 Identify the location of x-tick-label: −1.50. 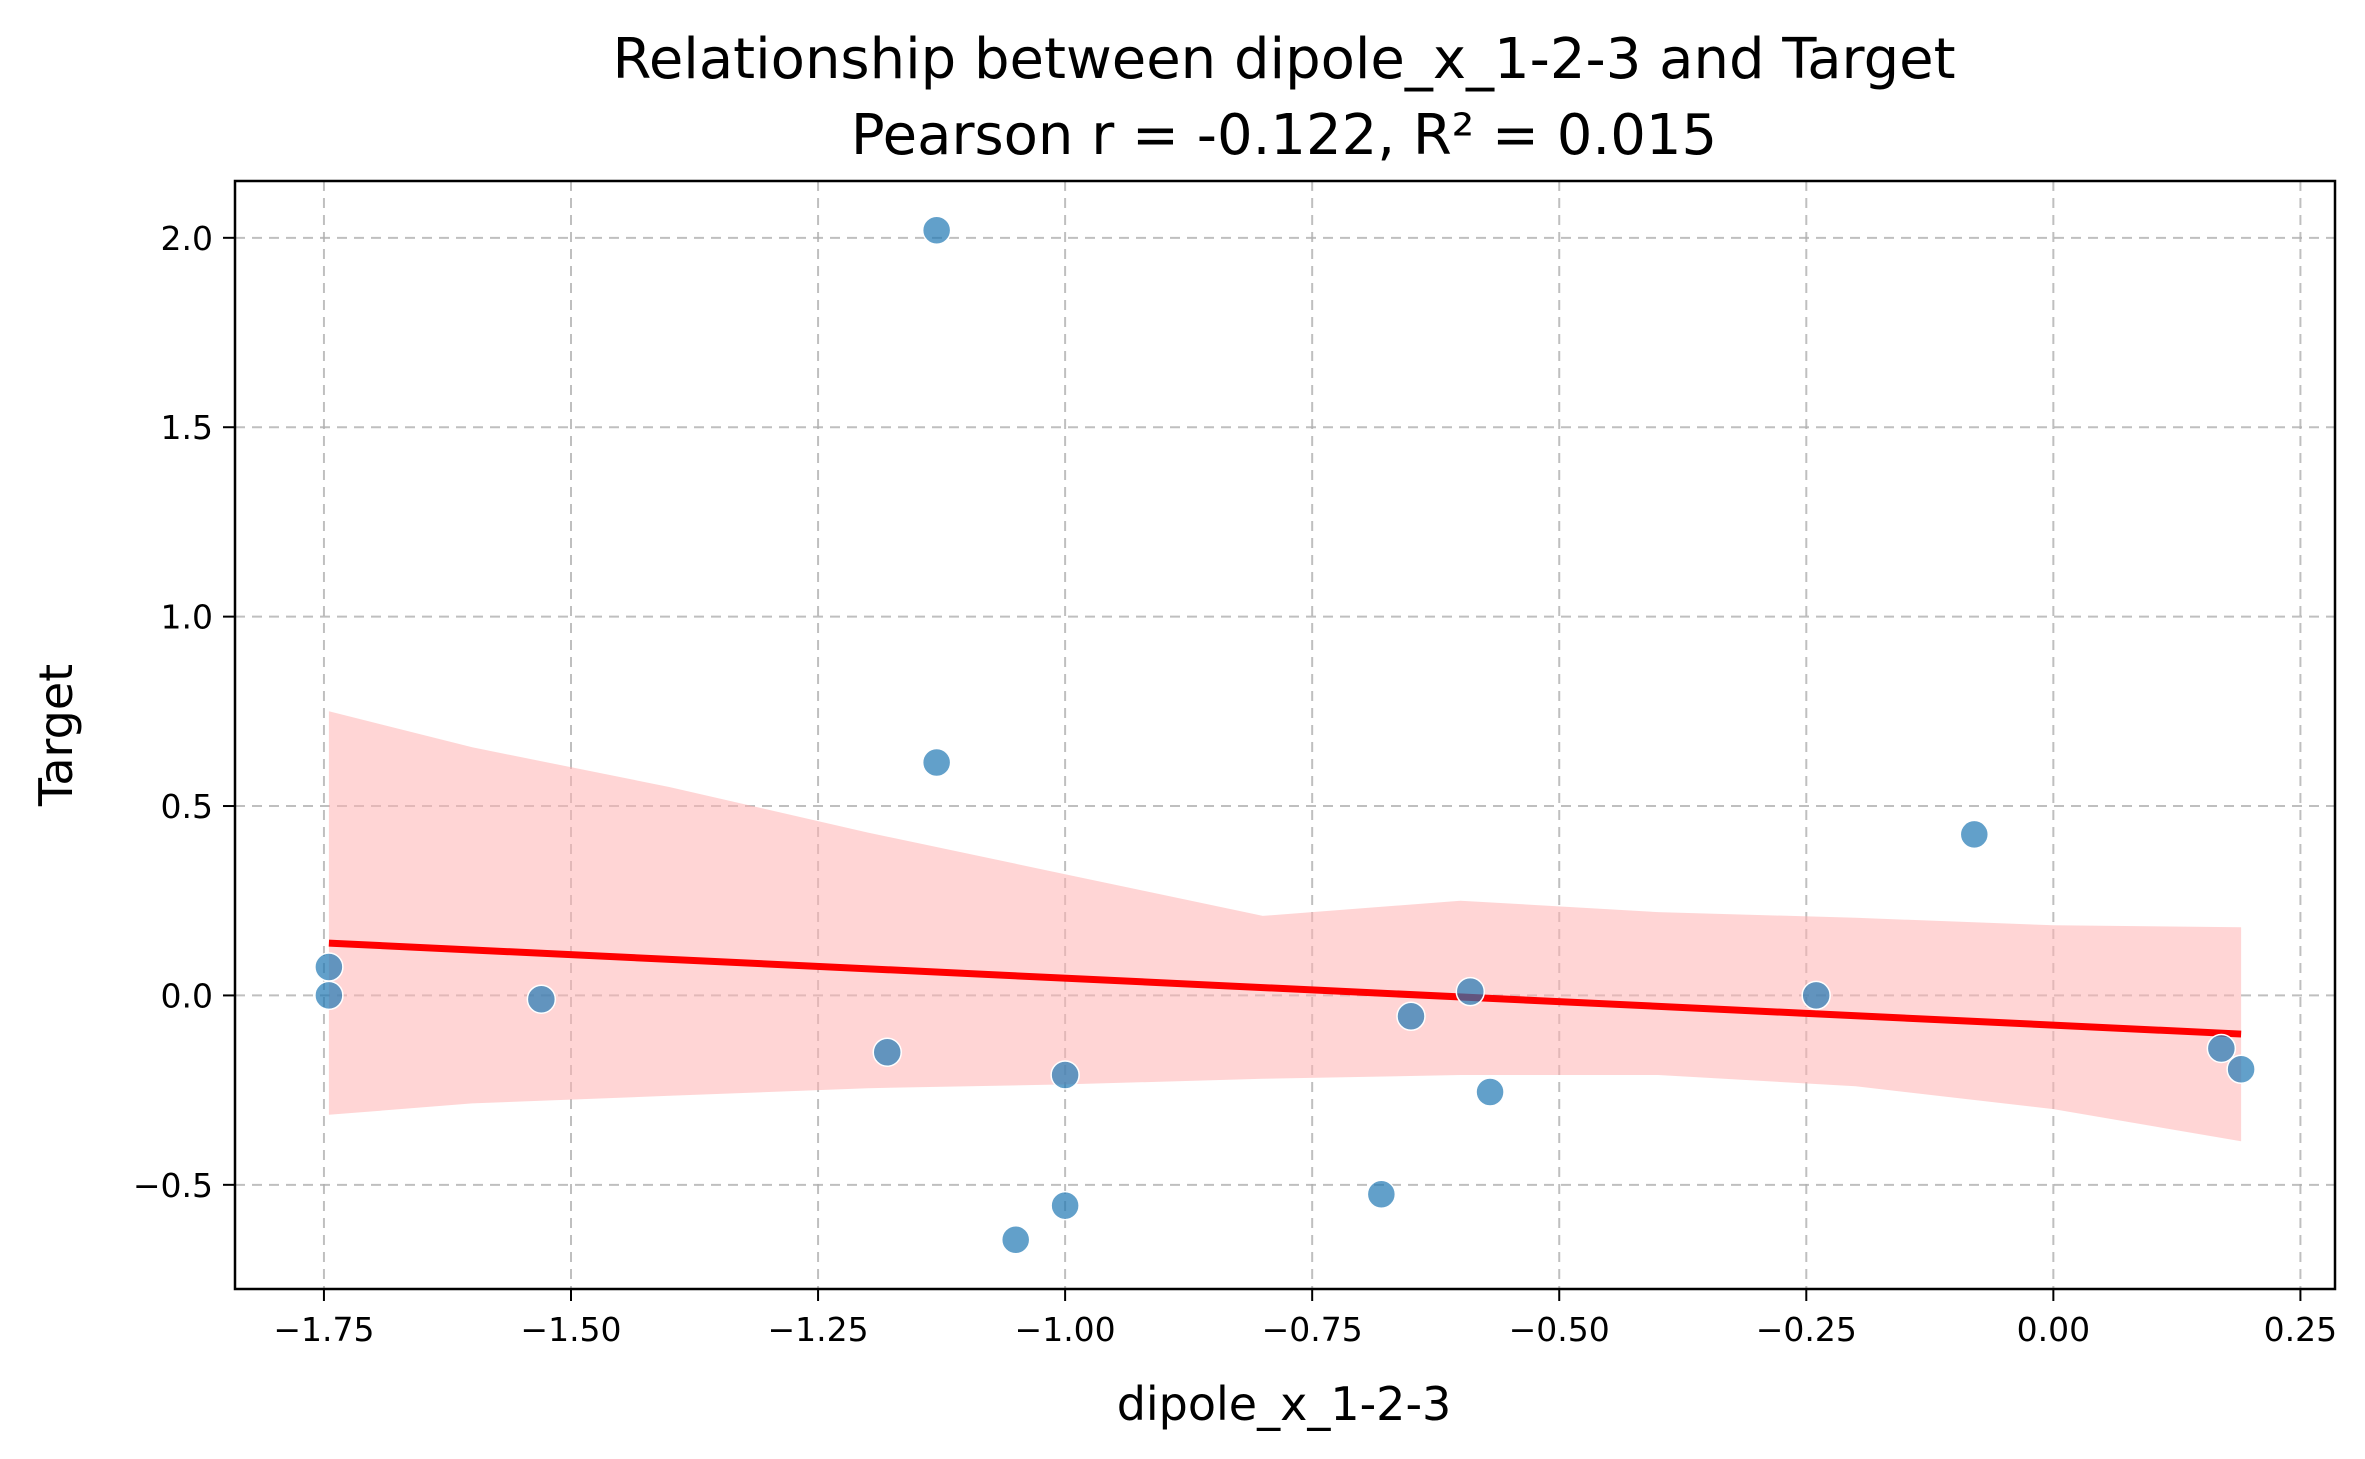
(570, 1329).